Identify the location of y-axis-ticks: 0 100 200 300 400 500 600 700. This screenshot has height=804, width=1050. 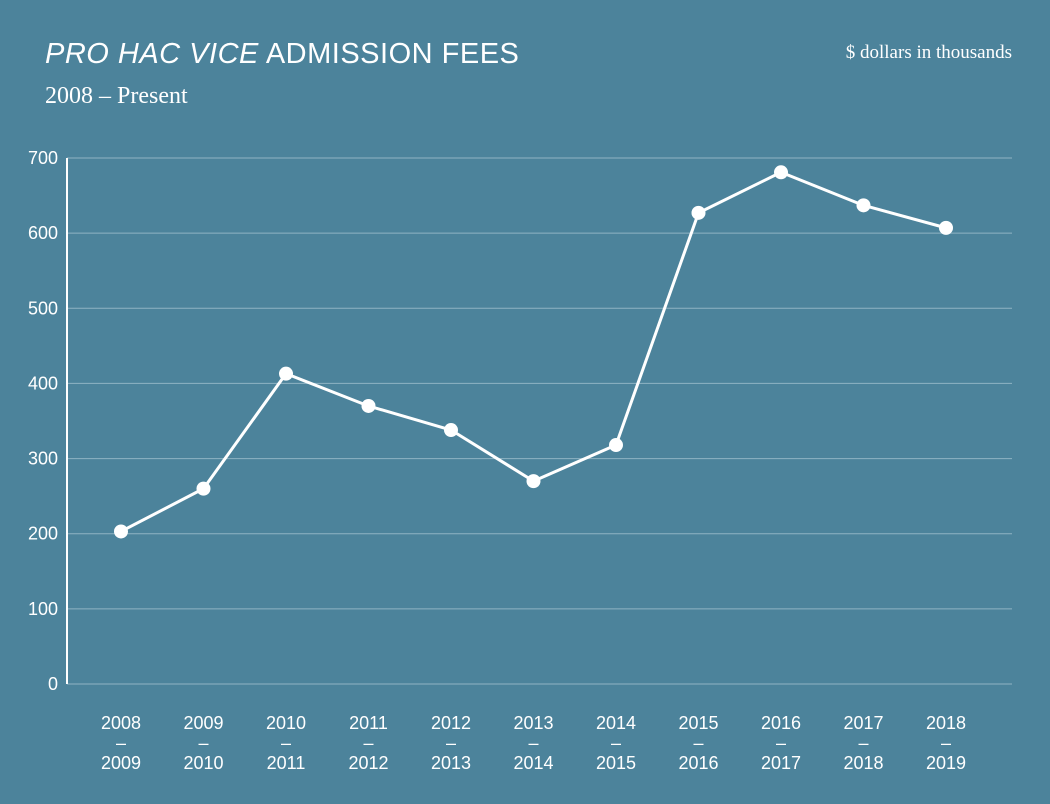
(43, 421).